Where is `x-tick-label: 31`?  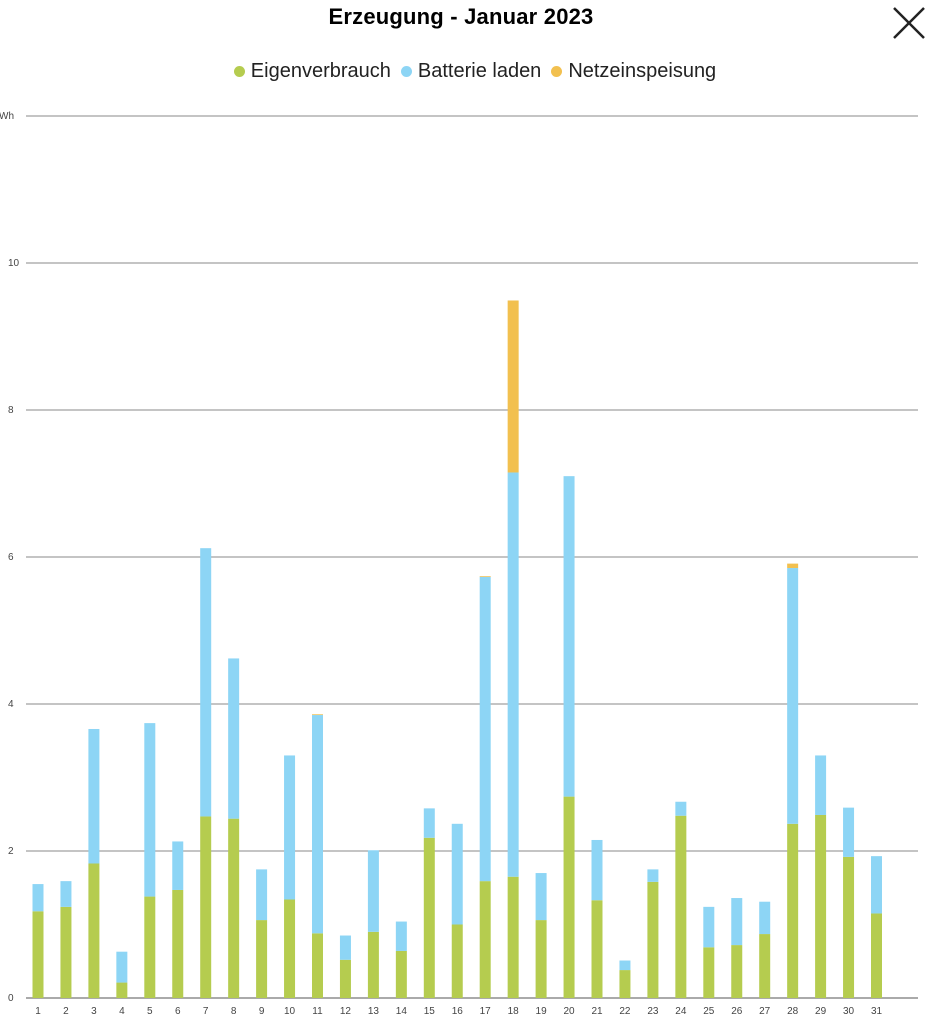 x-tick-label: 31 is located at coordinates (877, 1011).